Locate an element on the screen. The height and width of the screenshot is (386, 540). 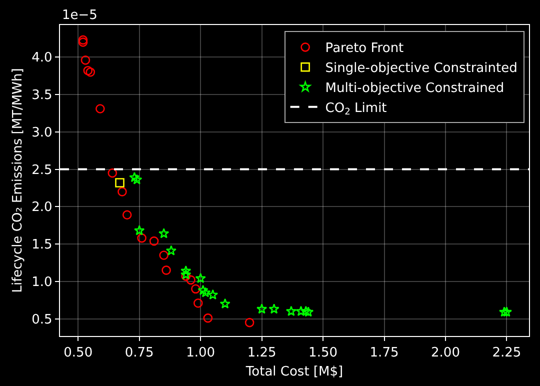
y-tick-label: 4.0 is located at coordinates (42, 58).